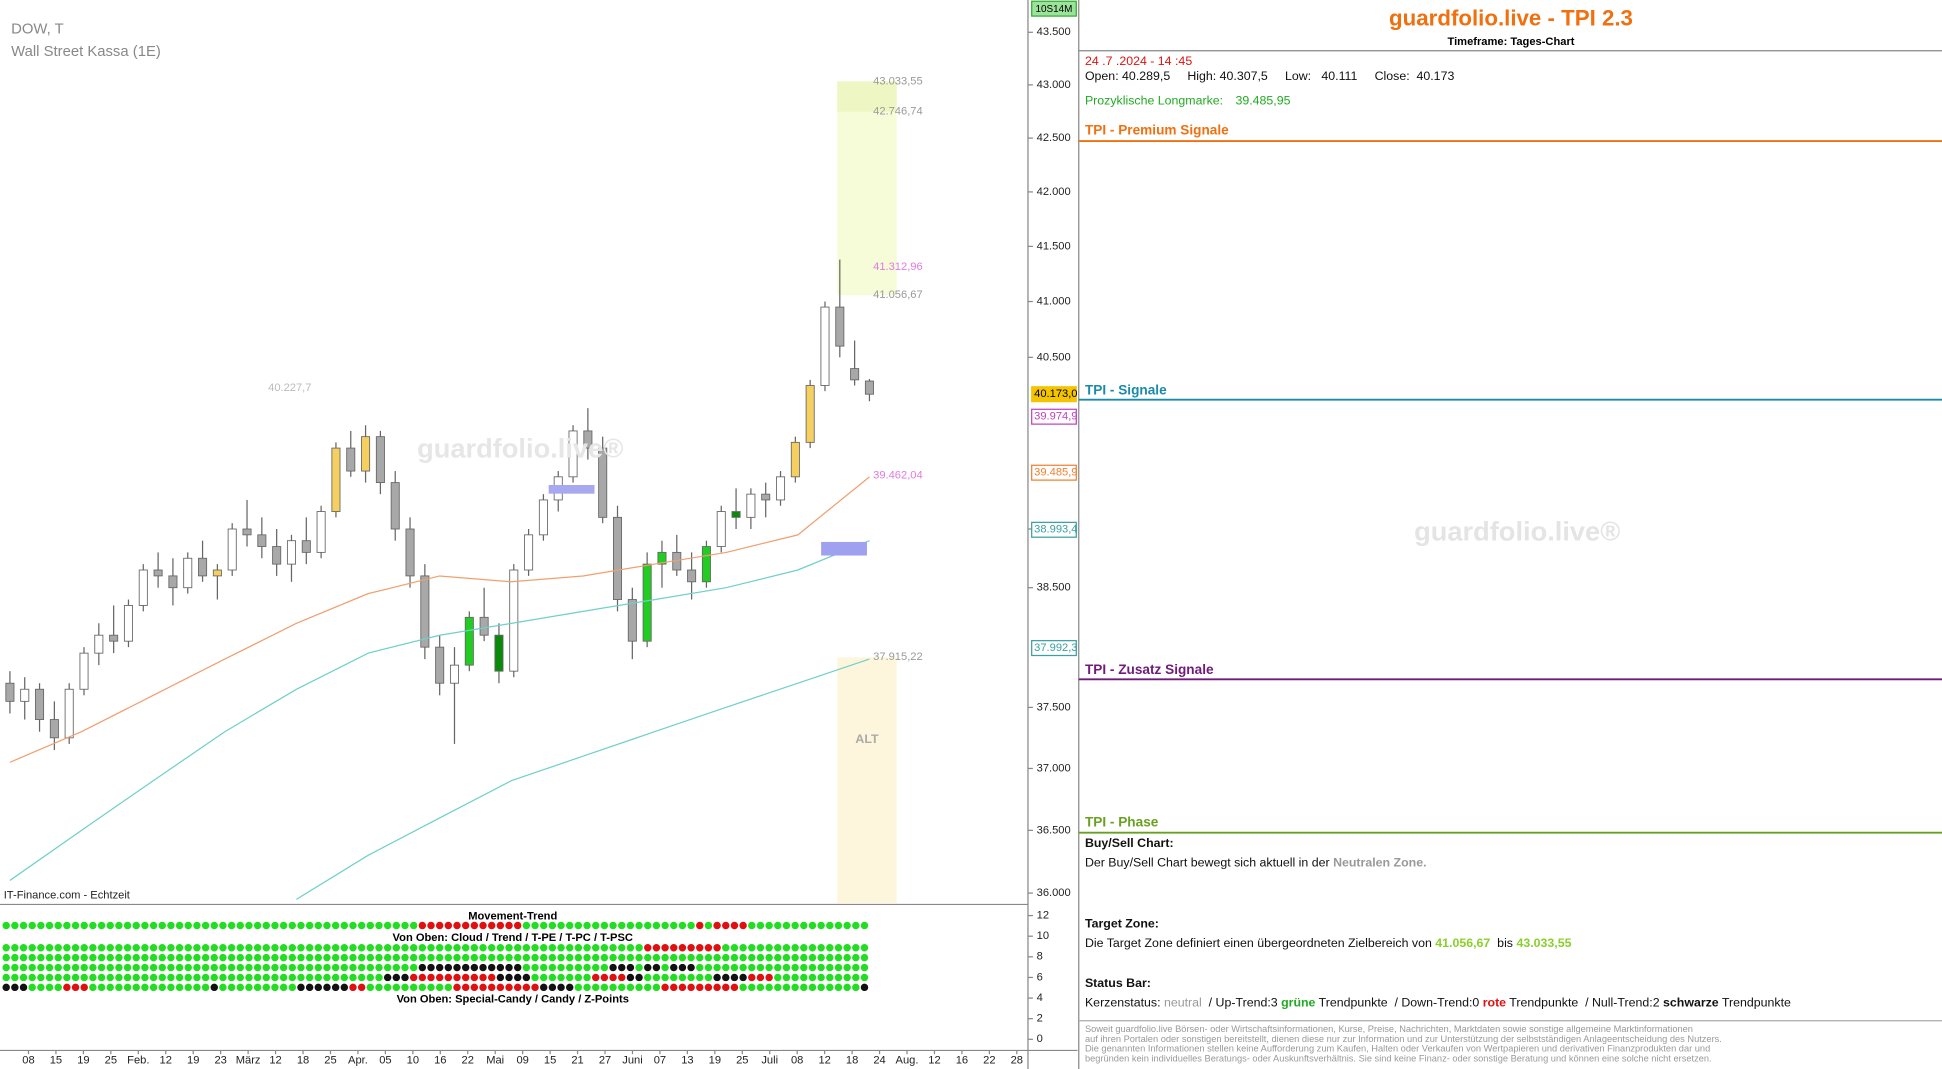  What do you see at coordinates (275, 1060) in the screenshot?
I see `x-tick-label: 12` at bounding box center [275, 1060].